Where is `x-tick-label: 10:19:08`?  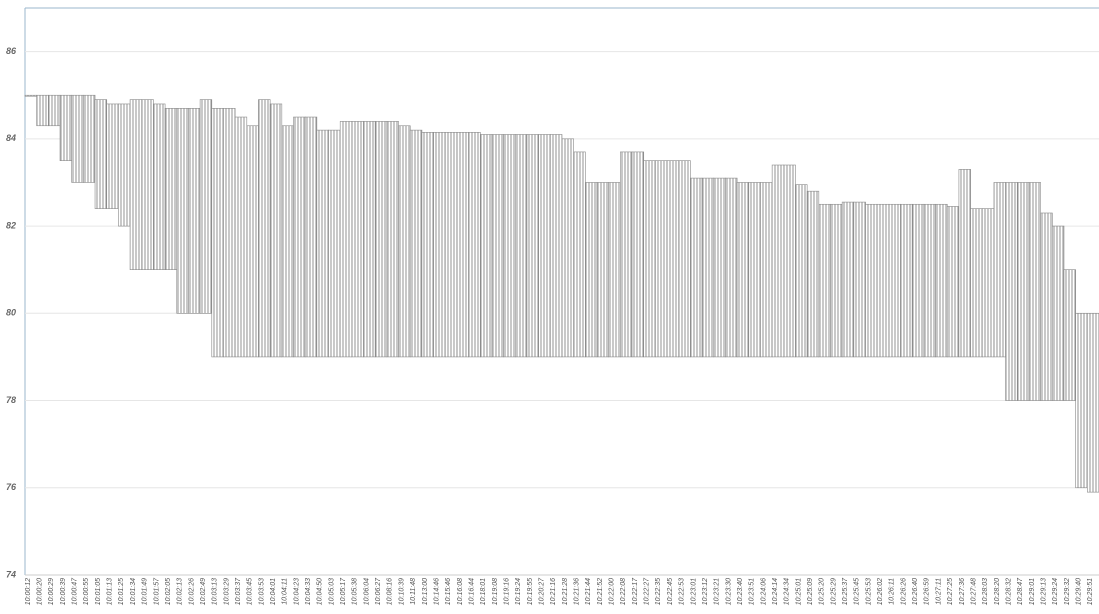 x-tick-label: 10:19:08 is located at coordinates (495, 591).